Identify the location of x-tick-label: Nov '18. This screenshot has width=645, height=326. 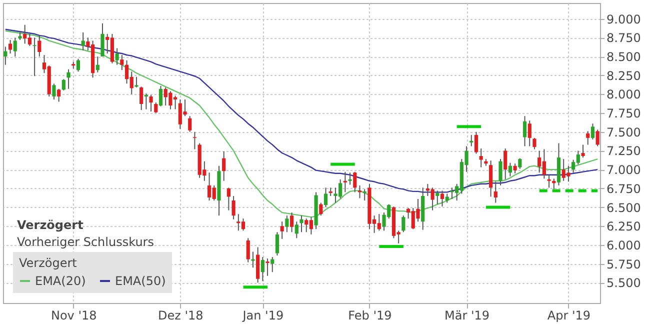
(73, 315).